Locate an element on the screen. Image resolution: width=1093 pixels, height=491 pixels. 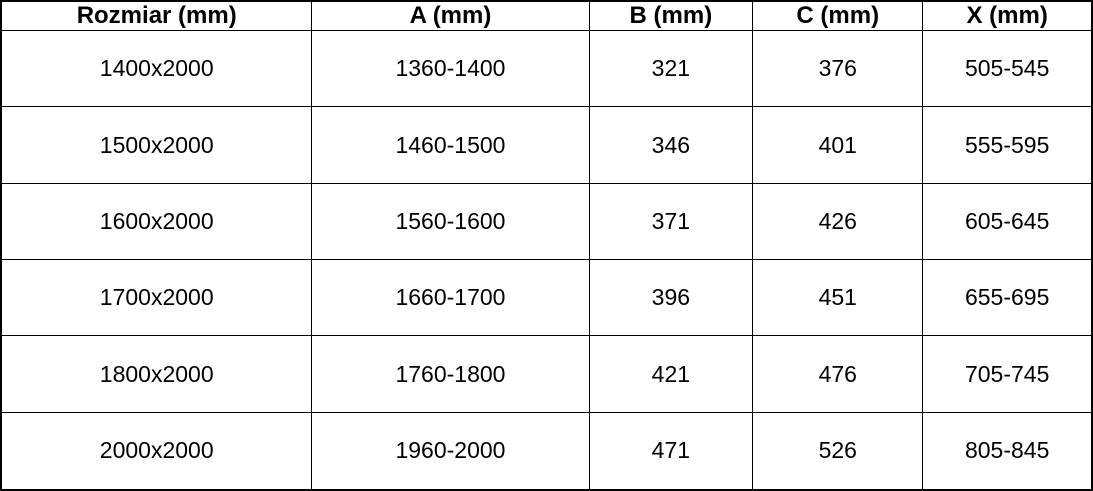
cell-b: 371 is located at coordinates (671, 221).